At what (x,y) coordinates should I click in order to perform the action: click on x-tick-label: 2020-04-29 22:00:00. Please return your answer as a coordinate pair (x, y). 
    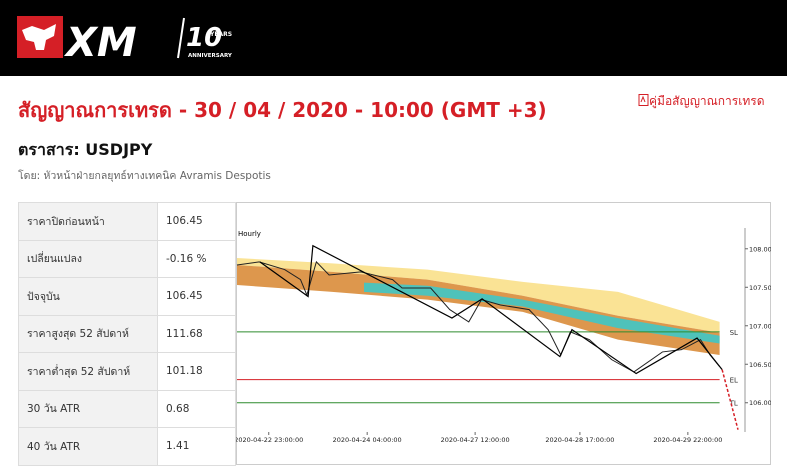
    Looking at the image, I should click on (687, 440).